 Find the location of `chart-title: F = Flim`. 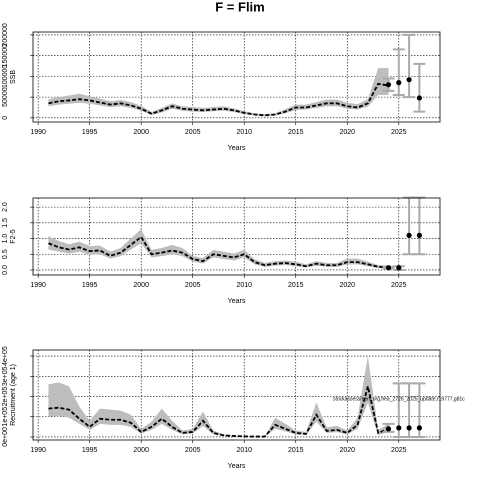

chart-title: F = Flim is located at coordinates (239, 7).